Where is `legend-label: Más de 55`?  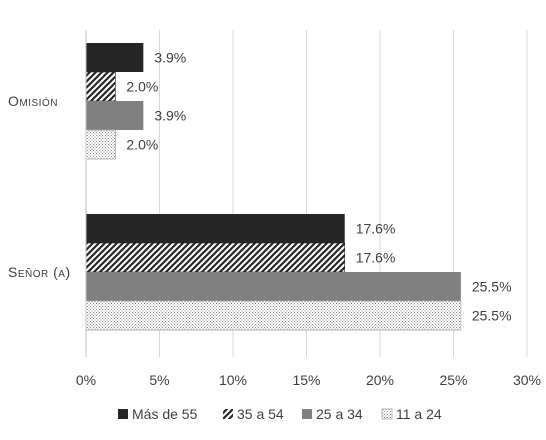
legend-label: Más de 55 is located at coordinates (165, 414).